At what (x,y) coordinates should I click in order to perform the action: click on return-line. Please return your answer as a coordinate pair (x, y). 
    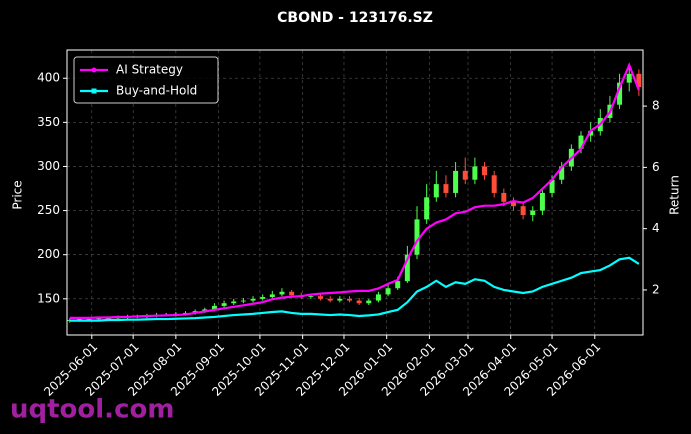
    Looking at the image, I should click on (354, 289).